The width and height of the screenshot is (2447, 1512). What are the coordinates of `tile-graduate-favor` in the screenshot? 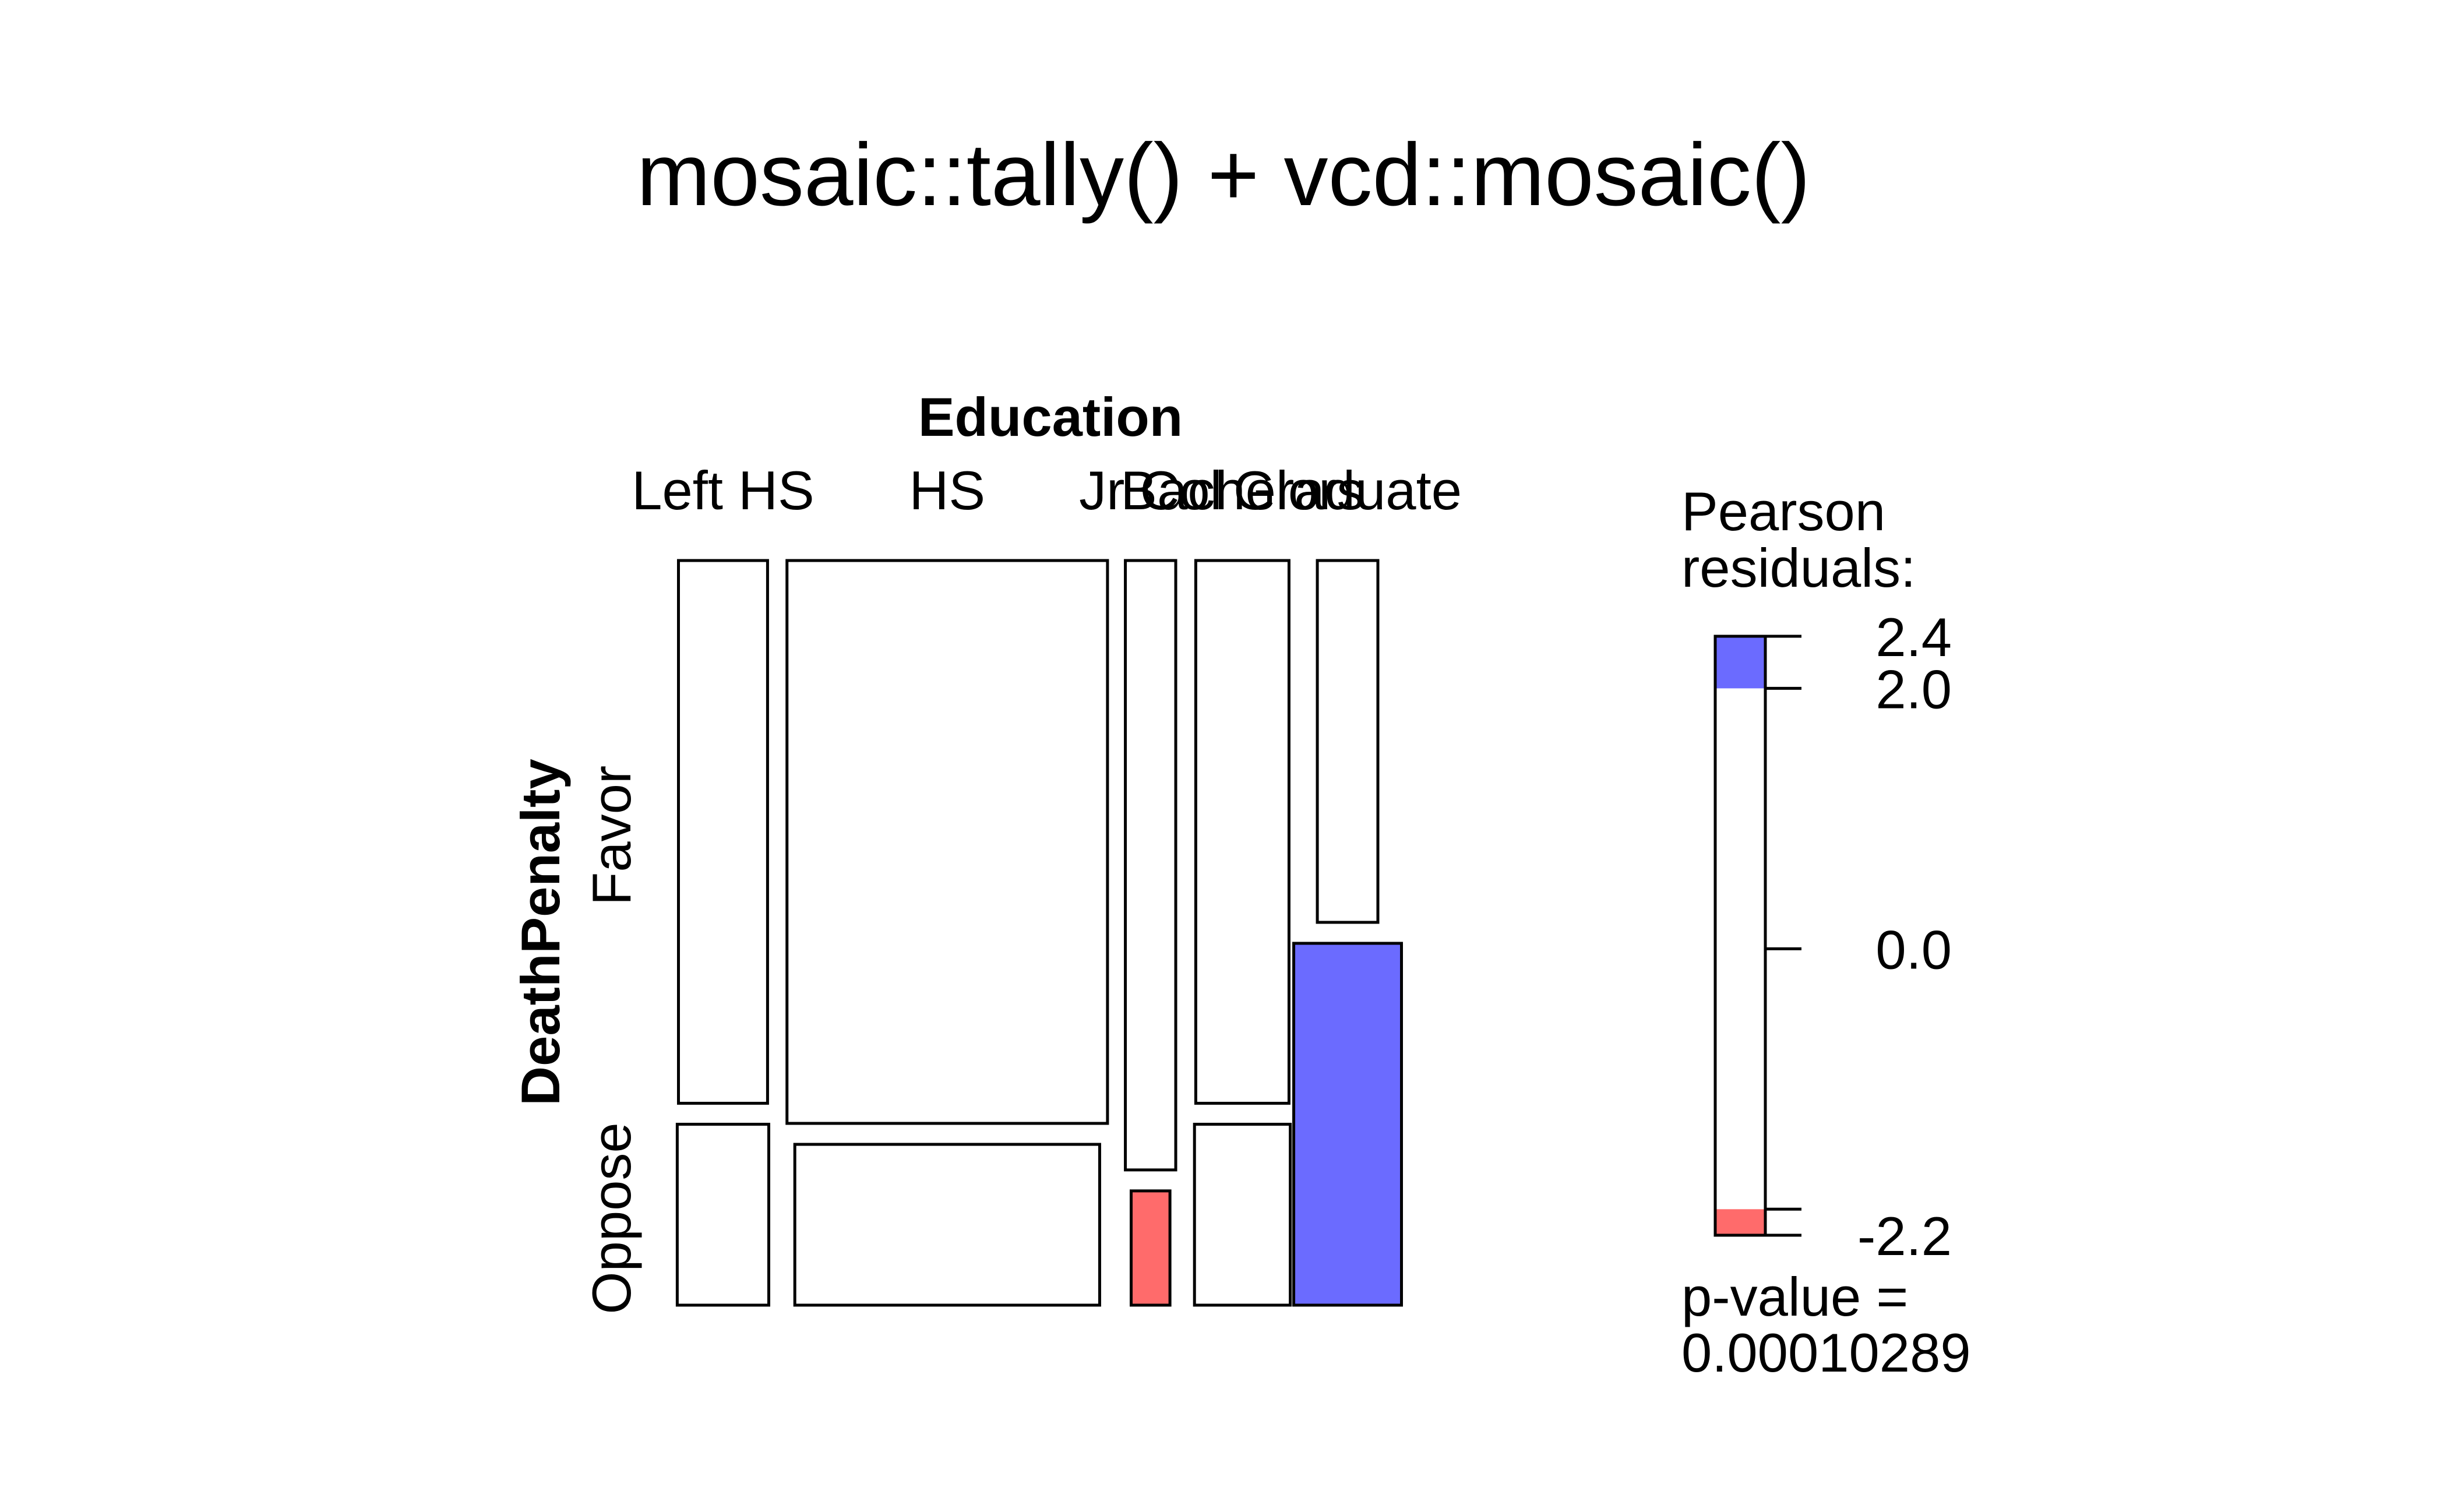 It's located at (1348, 741).